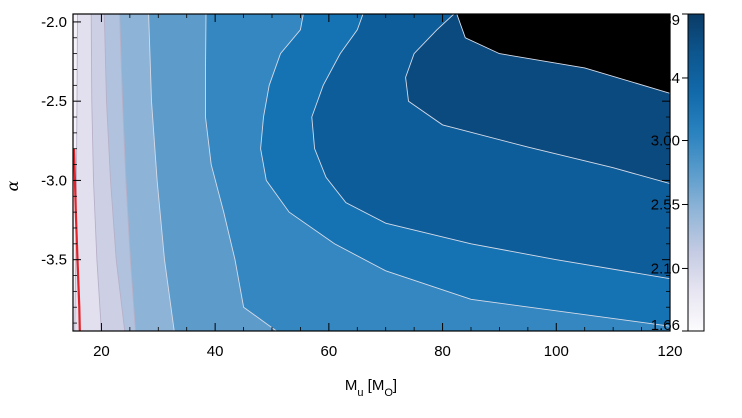 This screenshot has height=418, width=742. I want to click on colorbar-tick-label: 3.00, so click(665, 141).